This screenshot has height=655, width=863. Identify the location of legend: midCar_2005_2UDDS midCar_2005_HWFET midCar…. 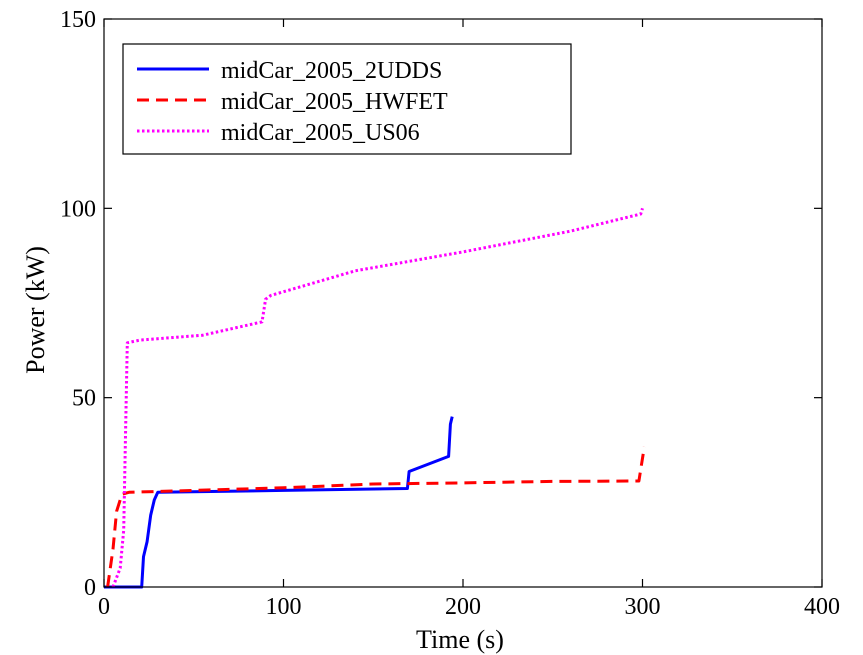
(347, 99).